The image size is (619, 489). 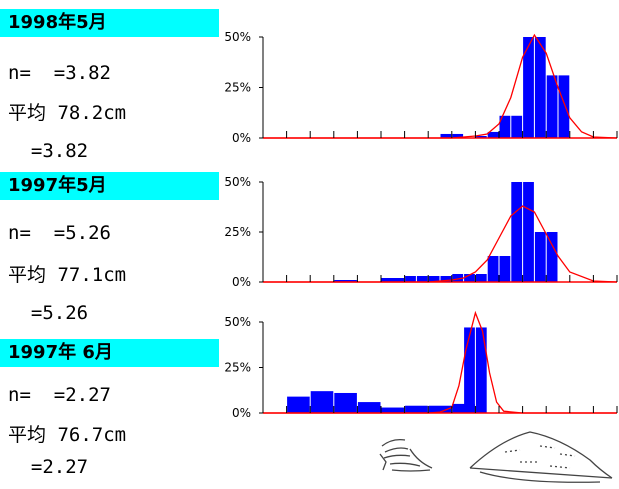 I want to click on panel-1-title: 1998年5月, so click(x=109, y=23).